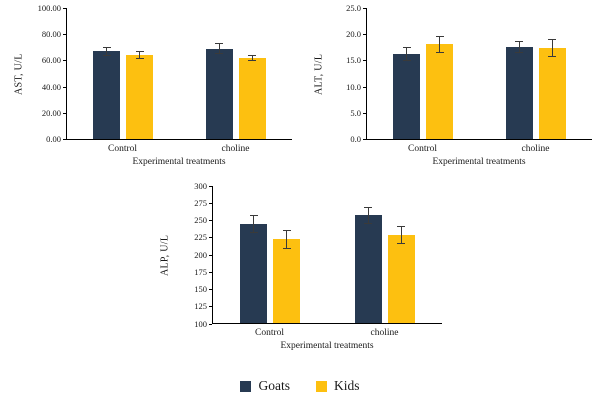 The height and width of the screenshot is (406, 600). Describe the element at coordinates (274, 385) in the screenshot. I see `legend-label-goats: Goats` at that location.